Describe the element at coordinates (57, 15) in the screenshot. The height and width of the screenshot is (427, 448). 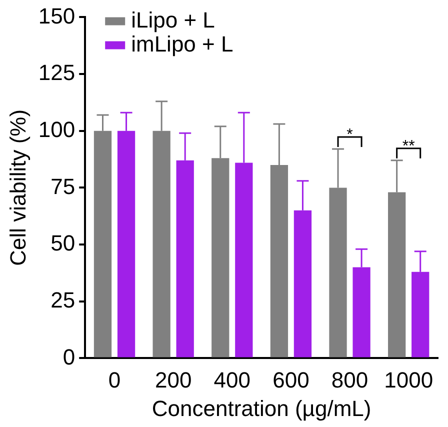
I see `y-tick-label: 150` at that location.